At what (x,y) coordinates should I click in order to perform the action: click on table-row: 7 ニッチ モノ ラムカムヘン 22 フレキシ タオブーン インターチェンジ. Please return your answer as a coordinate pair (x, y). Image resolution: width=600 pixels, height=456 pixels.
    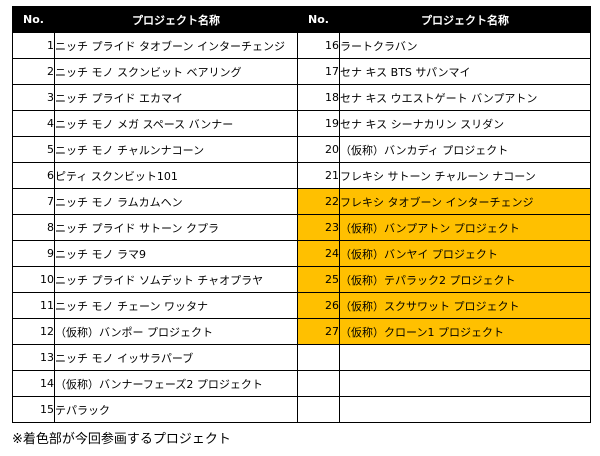
    Looking at the image, I should click on (301, 201).